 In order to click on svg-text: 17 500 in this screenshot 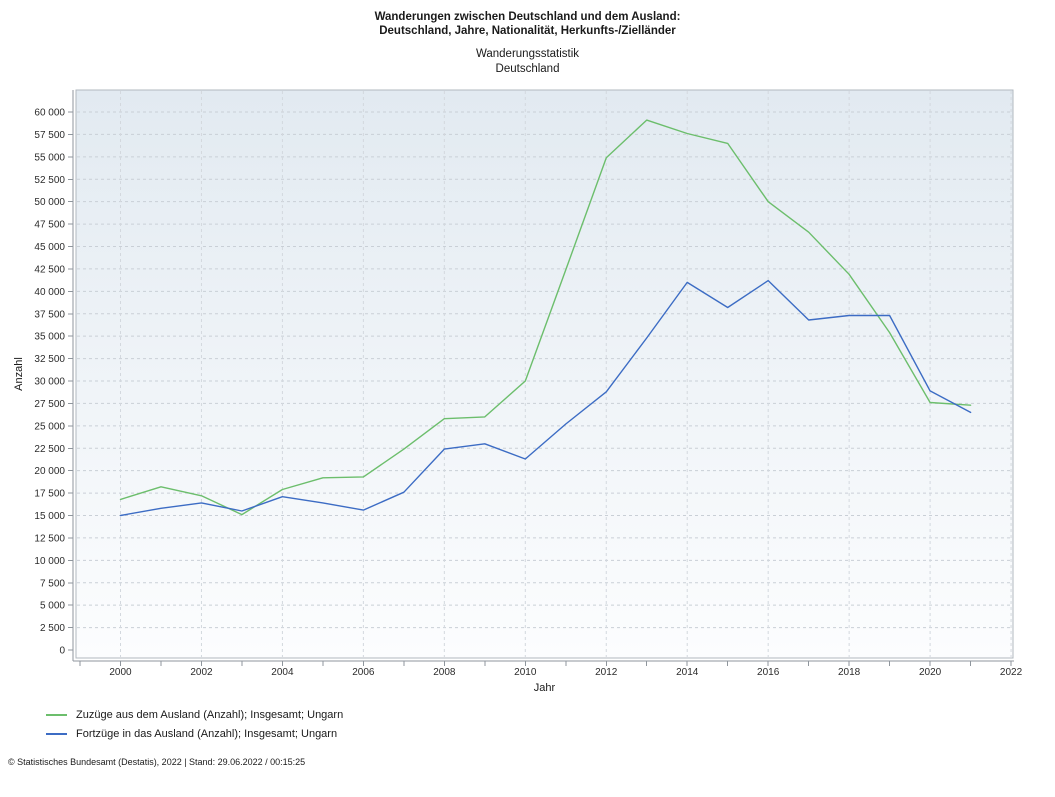, I will do `click(49, 494)`.